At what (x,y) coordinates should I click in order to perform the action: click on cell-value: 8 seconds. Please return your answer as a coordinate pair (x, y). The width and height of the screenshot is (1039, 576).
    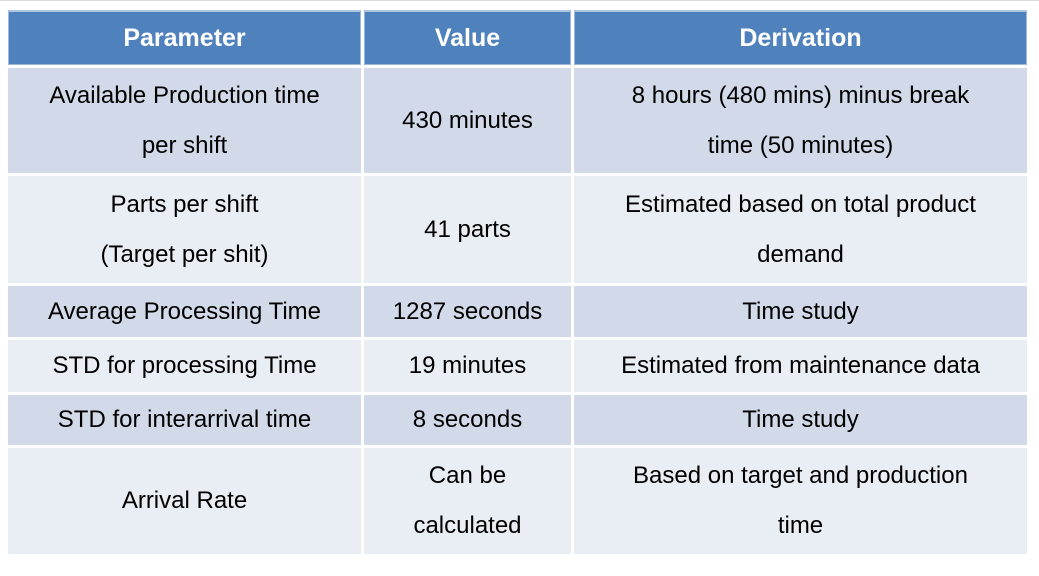
    Looking at the image, I should click on (467, 420).